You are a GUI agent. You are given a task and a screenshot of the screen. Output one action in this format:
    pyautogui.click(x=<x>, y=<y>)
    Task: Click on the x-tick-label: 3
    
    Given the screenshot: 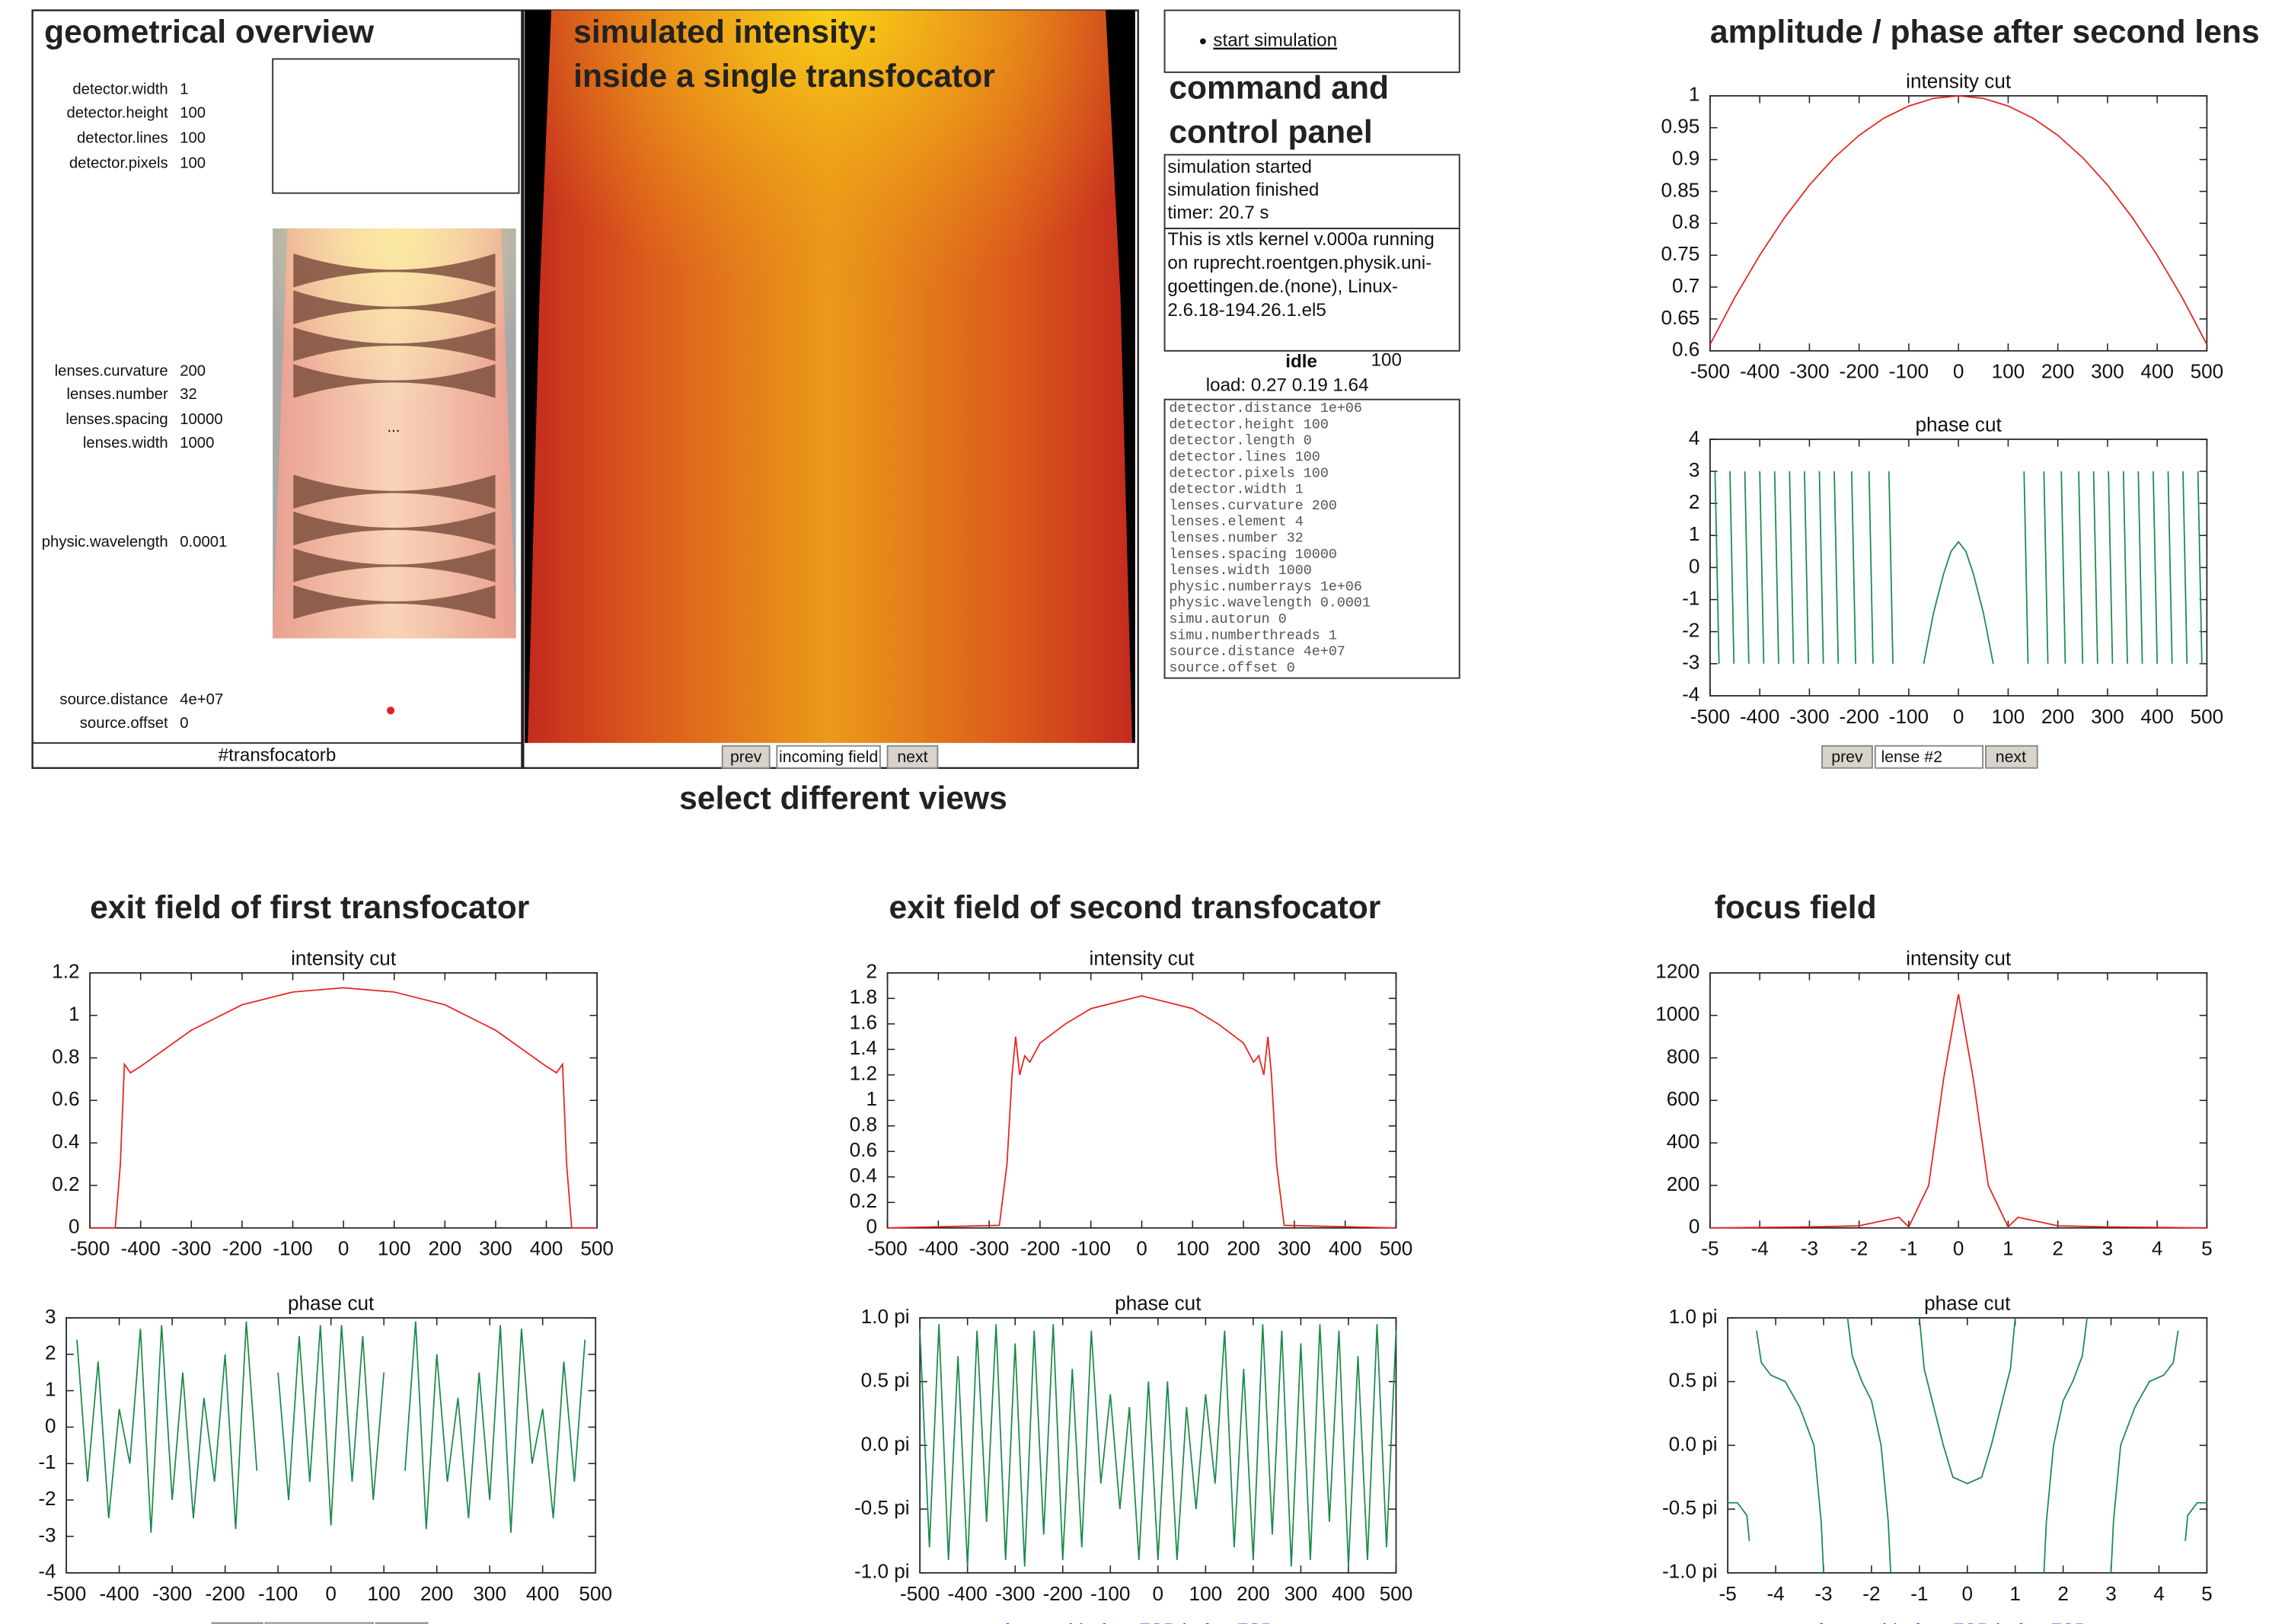 What is the action you would take?
    pyautogui.click(x=2108, y=1248)
    